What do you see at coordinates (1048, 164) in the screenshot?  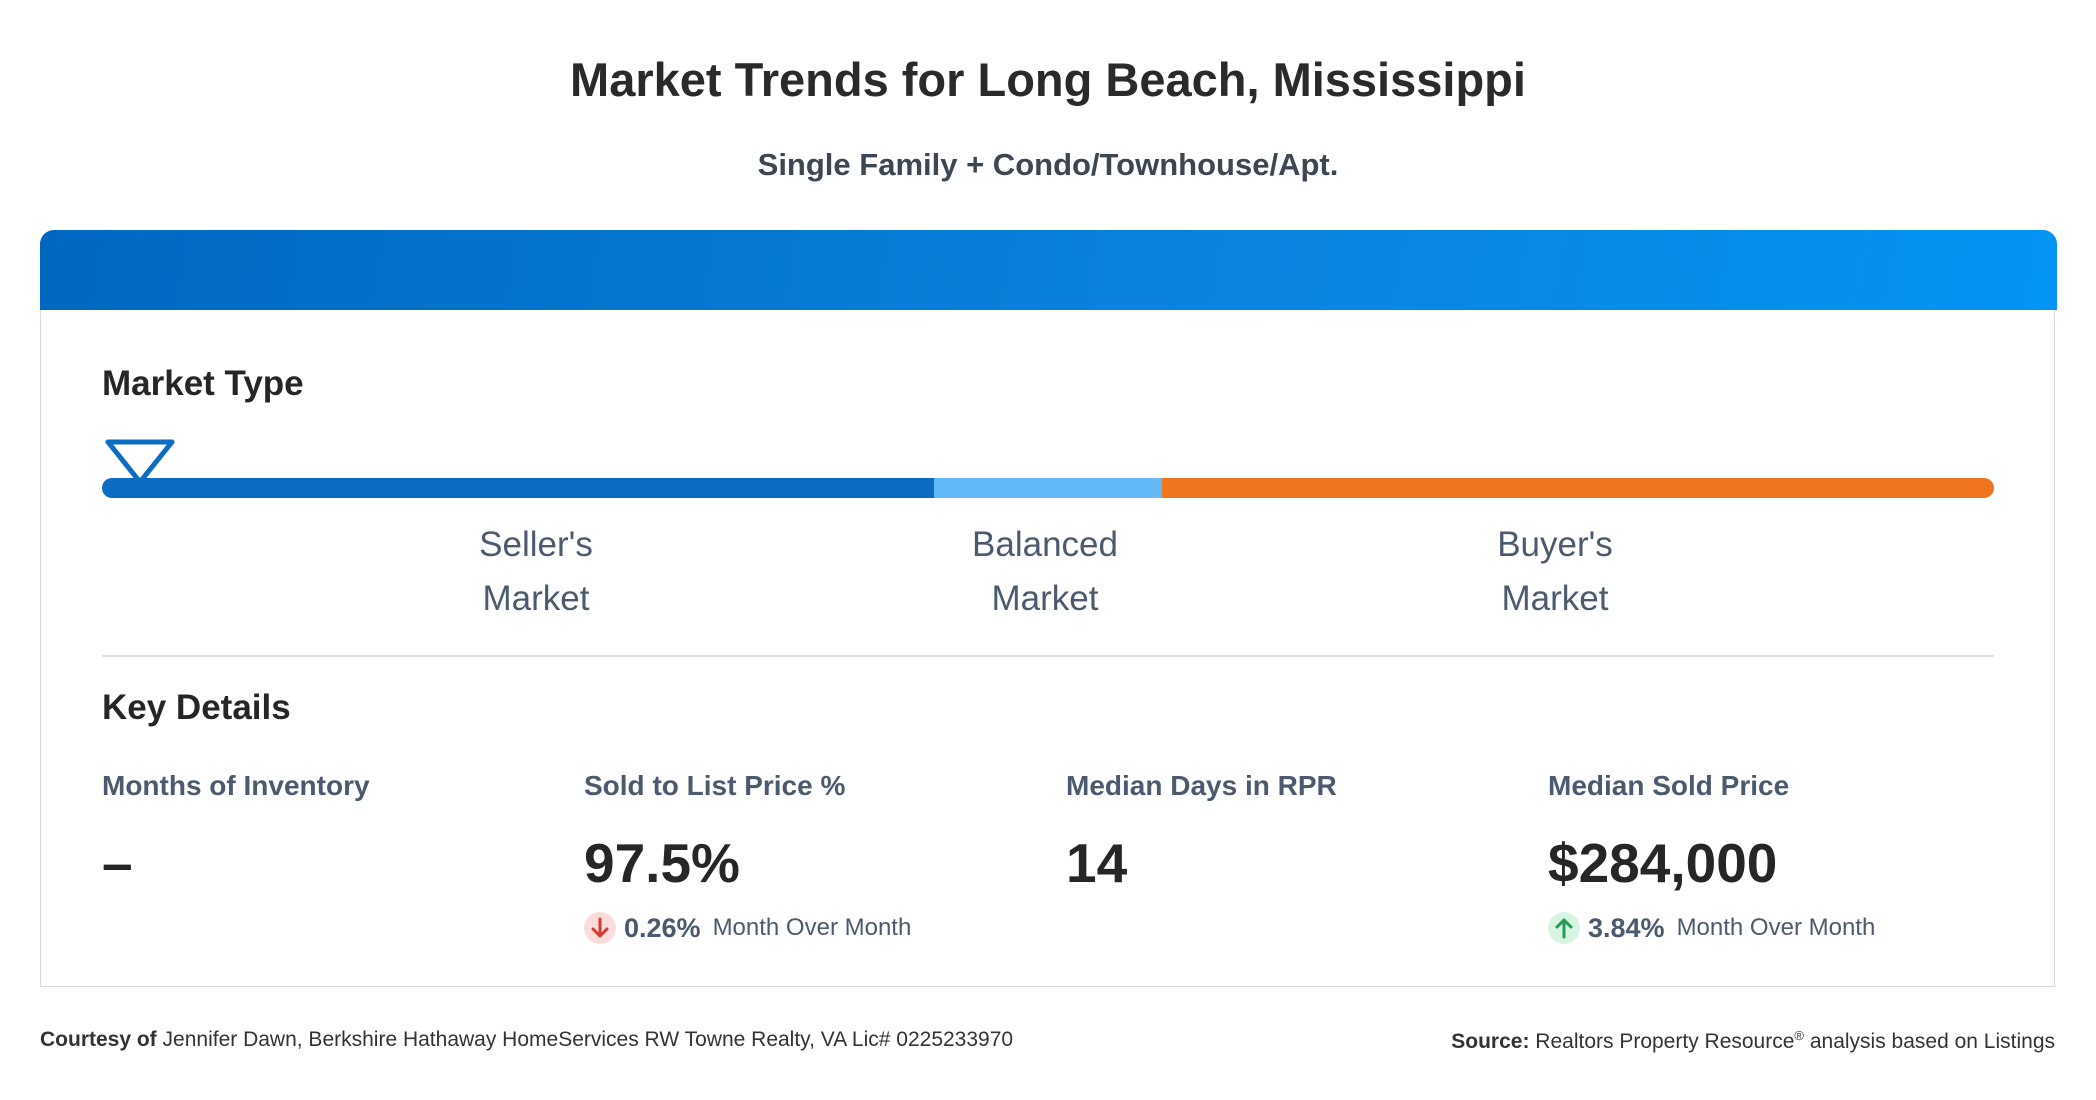 I see `page-subtitle: Single Family + Condo/Townhouse/Apt.` at bounding box center [1048, 164].